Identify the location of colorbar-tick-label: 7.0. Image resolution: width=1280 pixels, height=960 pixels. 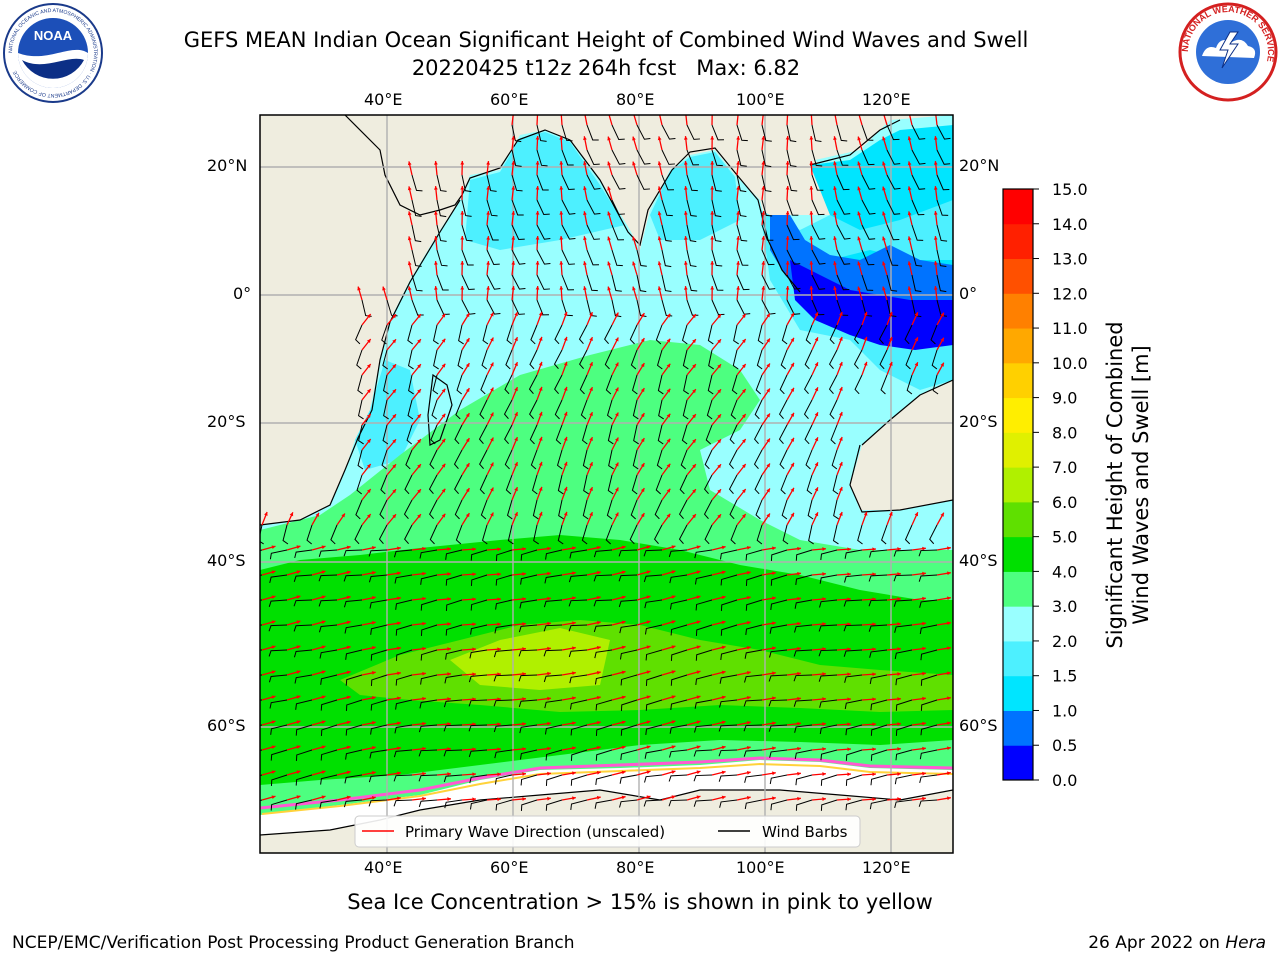
(1064, 467).